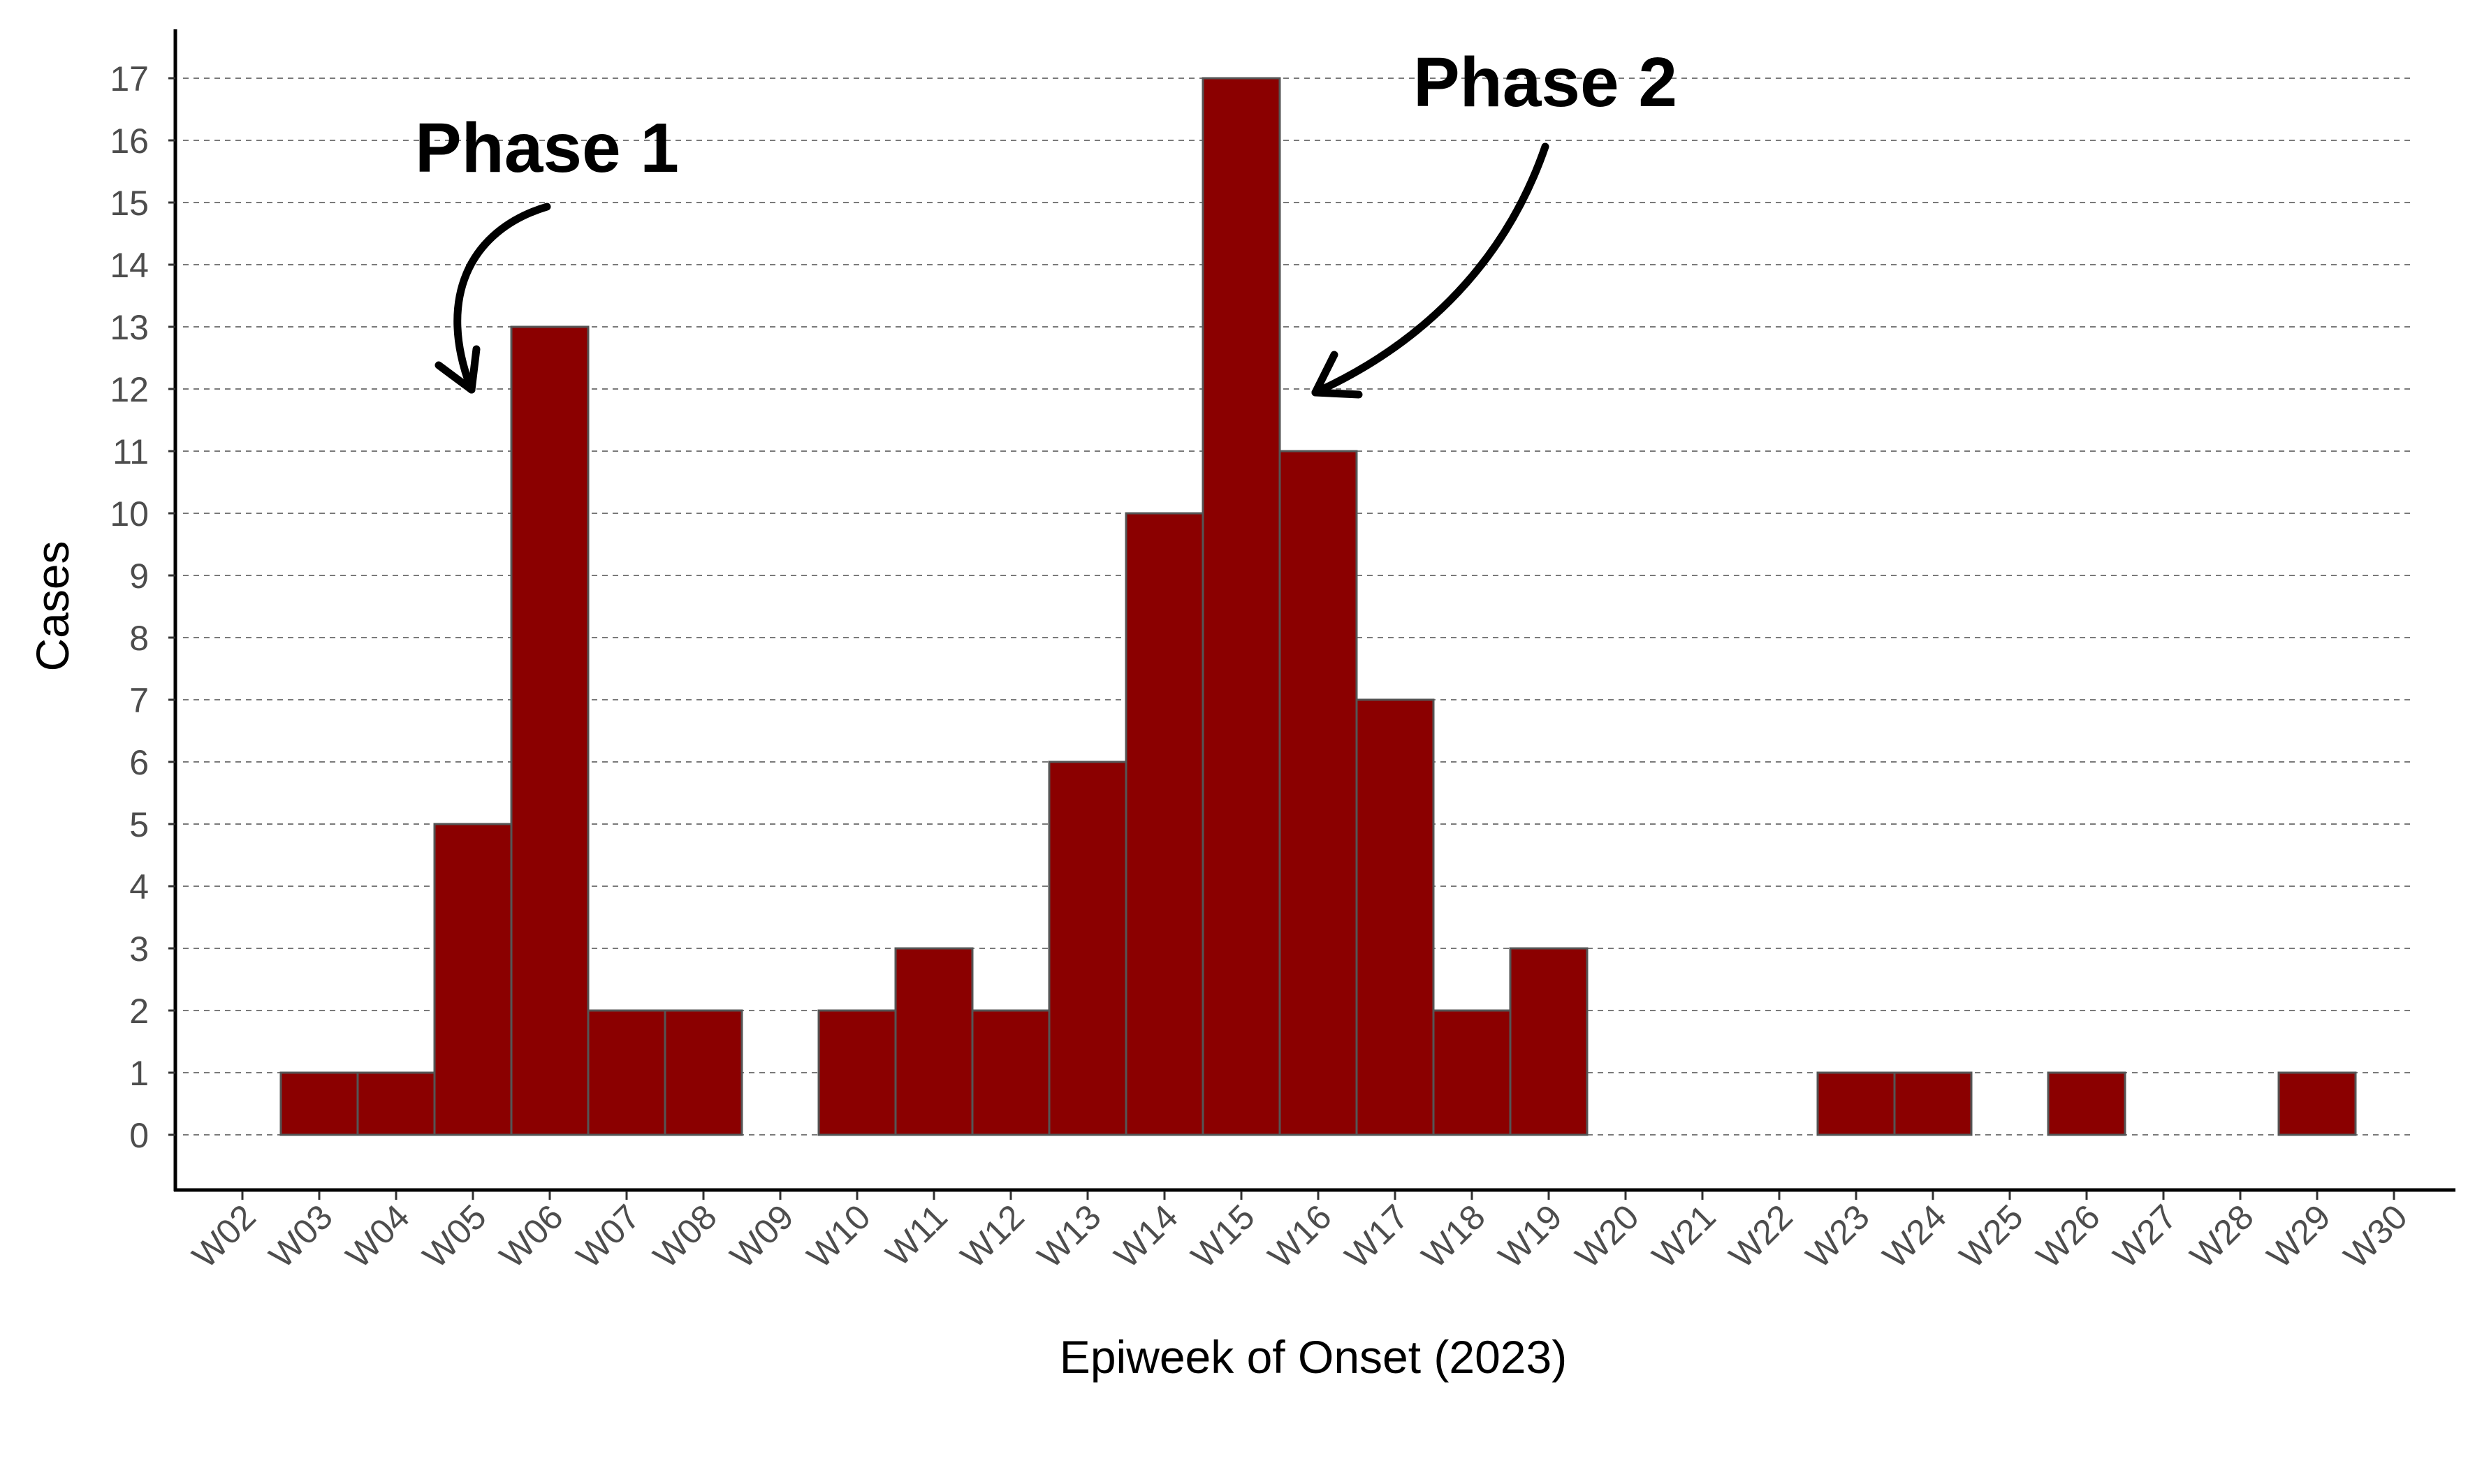 The height and width of the screenshot is (1484, 2475). I want to click on y-tick-label: 5, so click(139, 824).